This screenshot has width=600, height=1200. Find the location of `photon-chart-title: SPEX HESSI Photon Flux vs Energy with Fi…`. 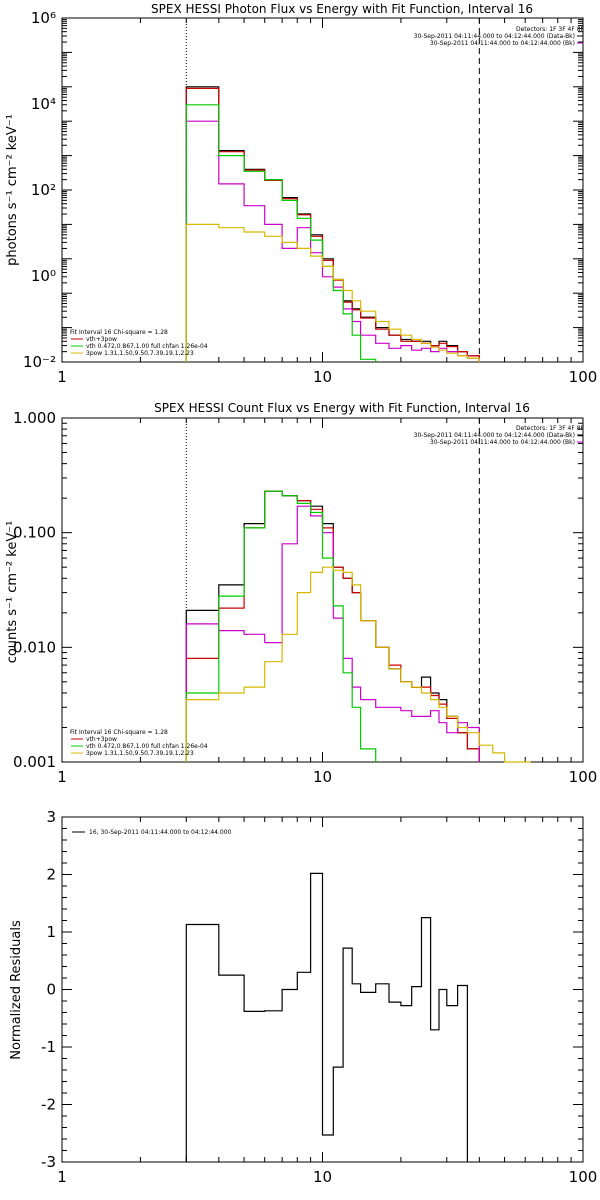

photon-chart-title: SPEX HESSI Photon Flux vs Energy with Fi… is located at coordinates (342, 9).